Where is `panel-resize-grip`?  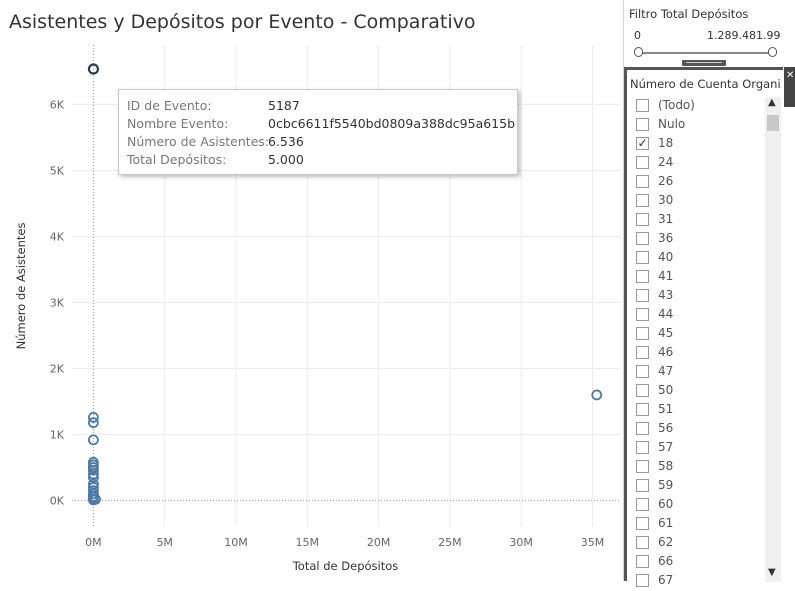 panel-resize-grip is located at coordinates (704, 63).